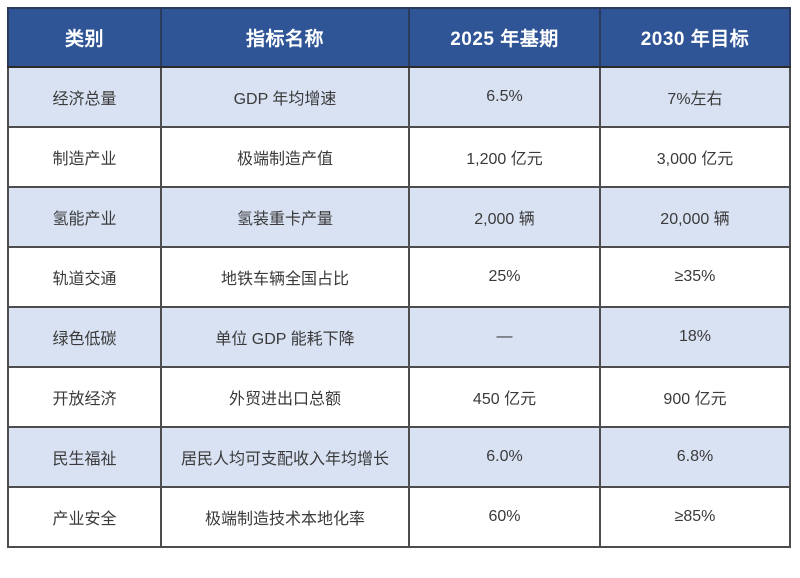 Image resolution: width=800 pixels, height=578 pixels. Describe the element at coordinates (504, 217) in the screenshot. I see `cell-base: 2,000 辆` at that location.